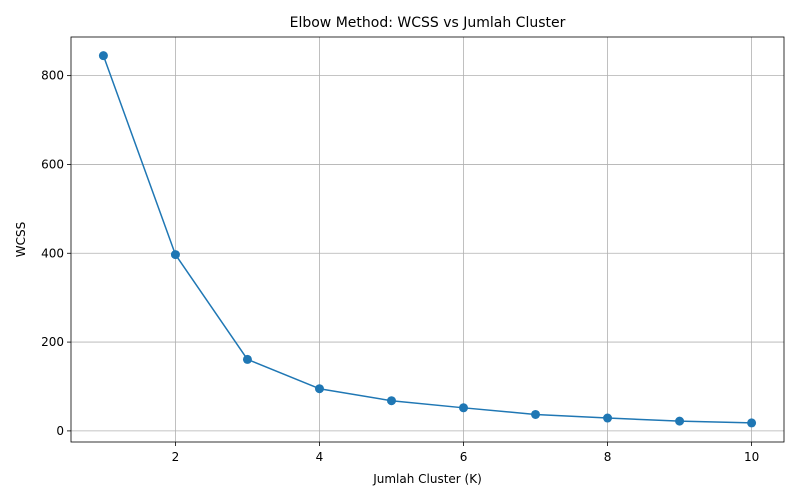  What do you see at coordinates (21, 239) in the screenshot?
I see `y-axis-title: WCSS` at bounding box center [21, 239].